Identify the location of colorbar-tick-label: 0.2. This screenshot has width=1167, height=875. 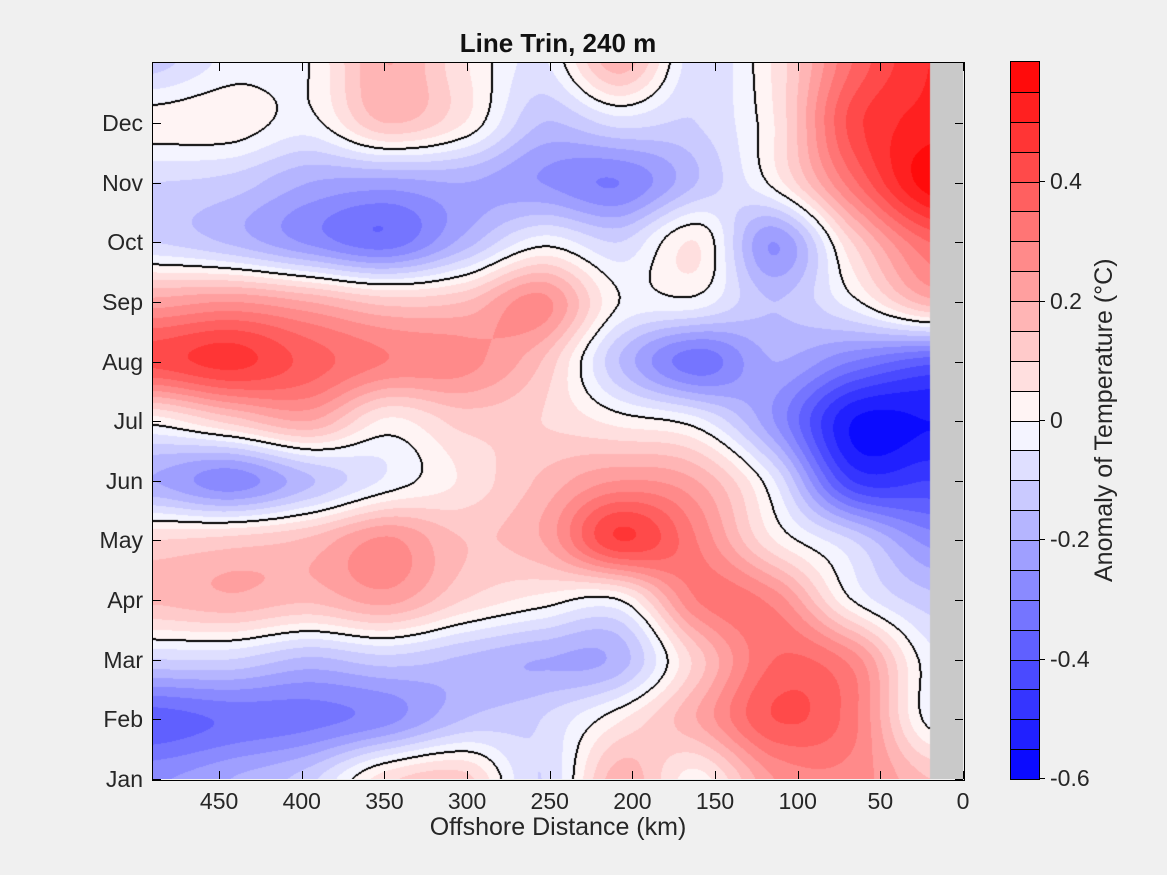
(1066, 301).